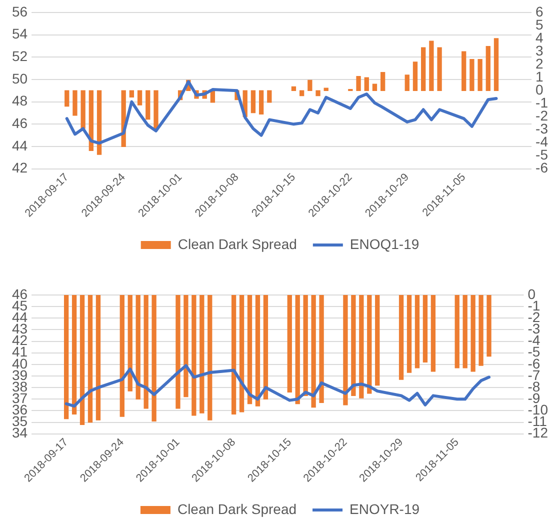 This screenshot has width=560, height=531. What do you see at coordinates (20, 78) in the screenshot?
I see `y-tick-label: 50` at bounding box center [20, 78].